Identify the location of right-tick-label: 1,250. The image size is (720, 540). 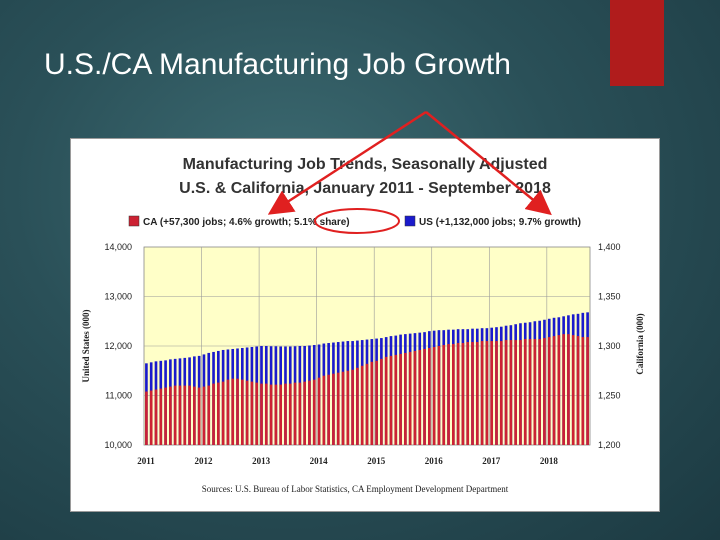
(609, 396).